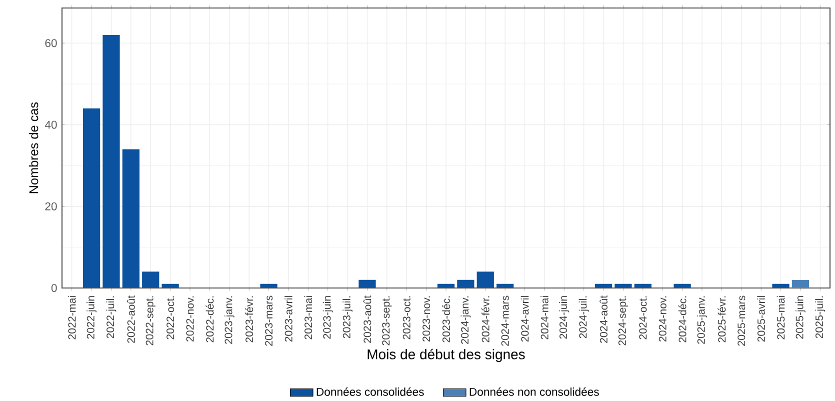  Describe the element at coordinates (370, 391) in the screenshot. I see `legend-label: Données consolidées` at that location.